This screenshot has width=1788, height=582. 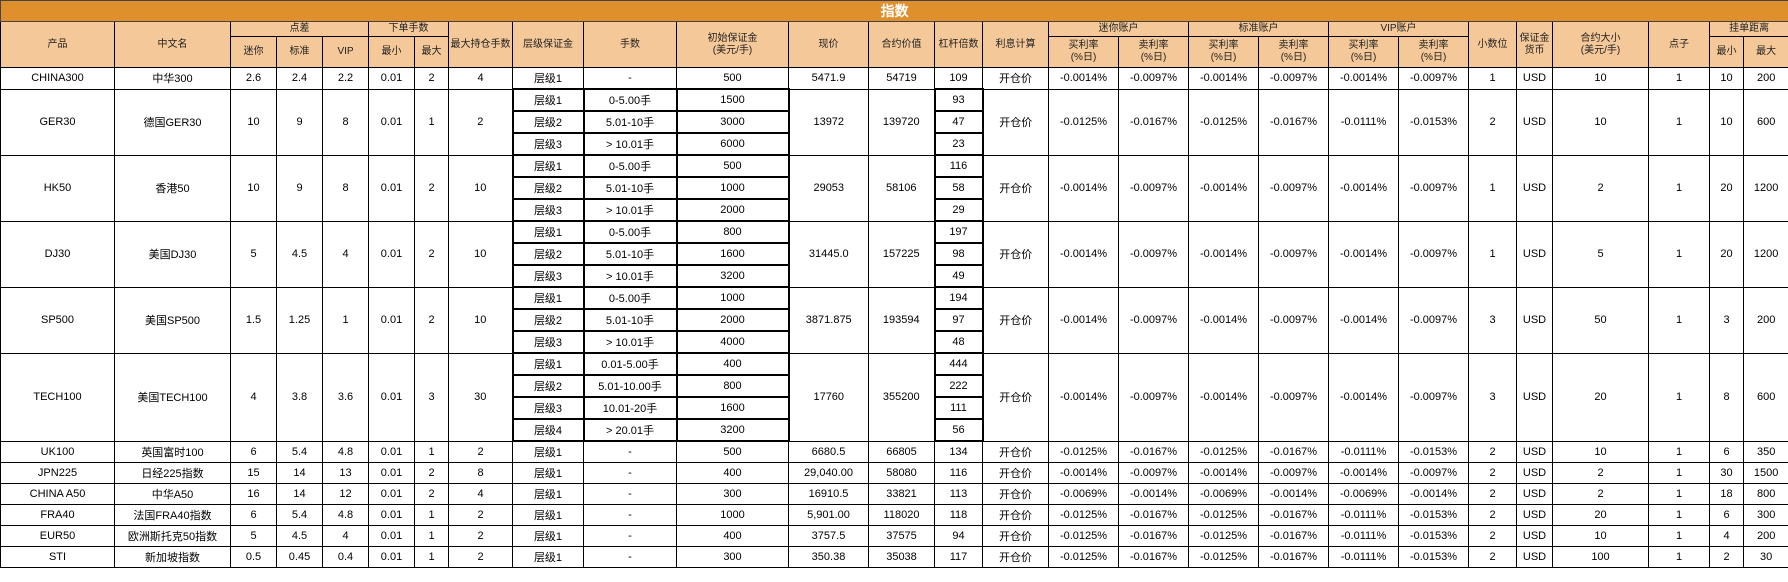 I want to click on mini-buy-rate-cell: -0.0069%, so click(x=1083, y=494).